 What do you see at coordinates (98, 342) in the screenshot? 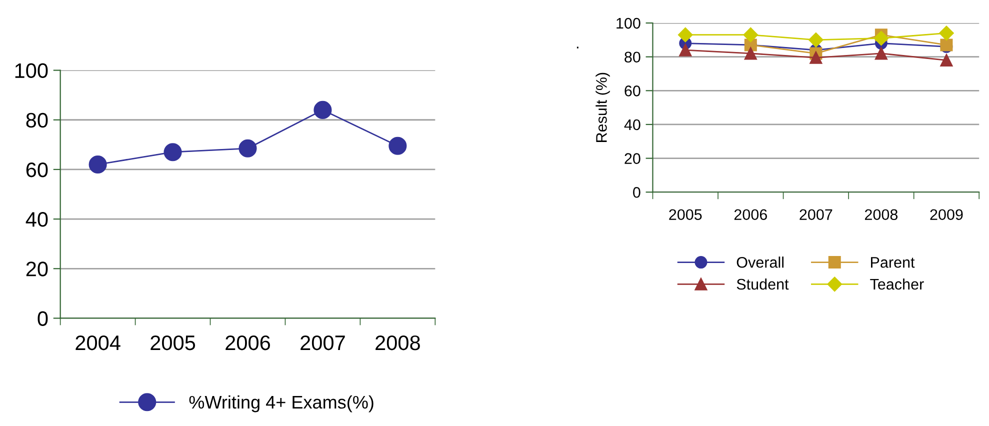
I see `x-tick-label: 2004` at bounding box center [98, 342].